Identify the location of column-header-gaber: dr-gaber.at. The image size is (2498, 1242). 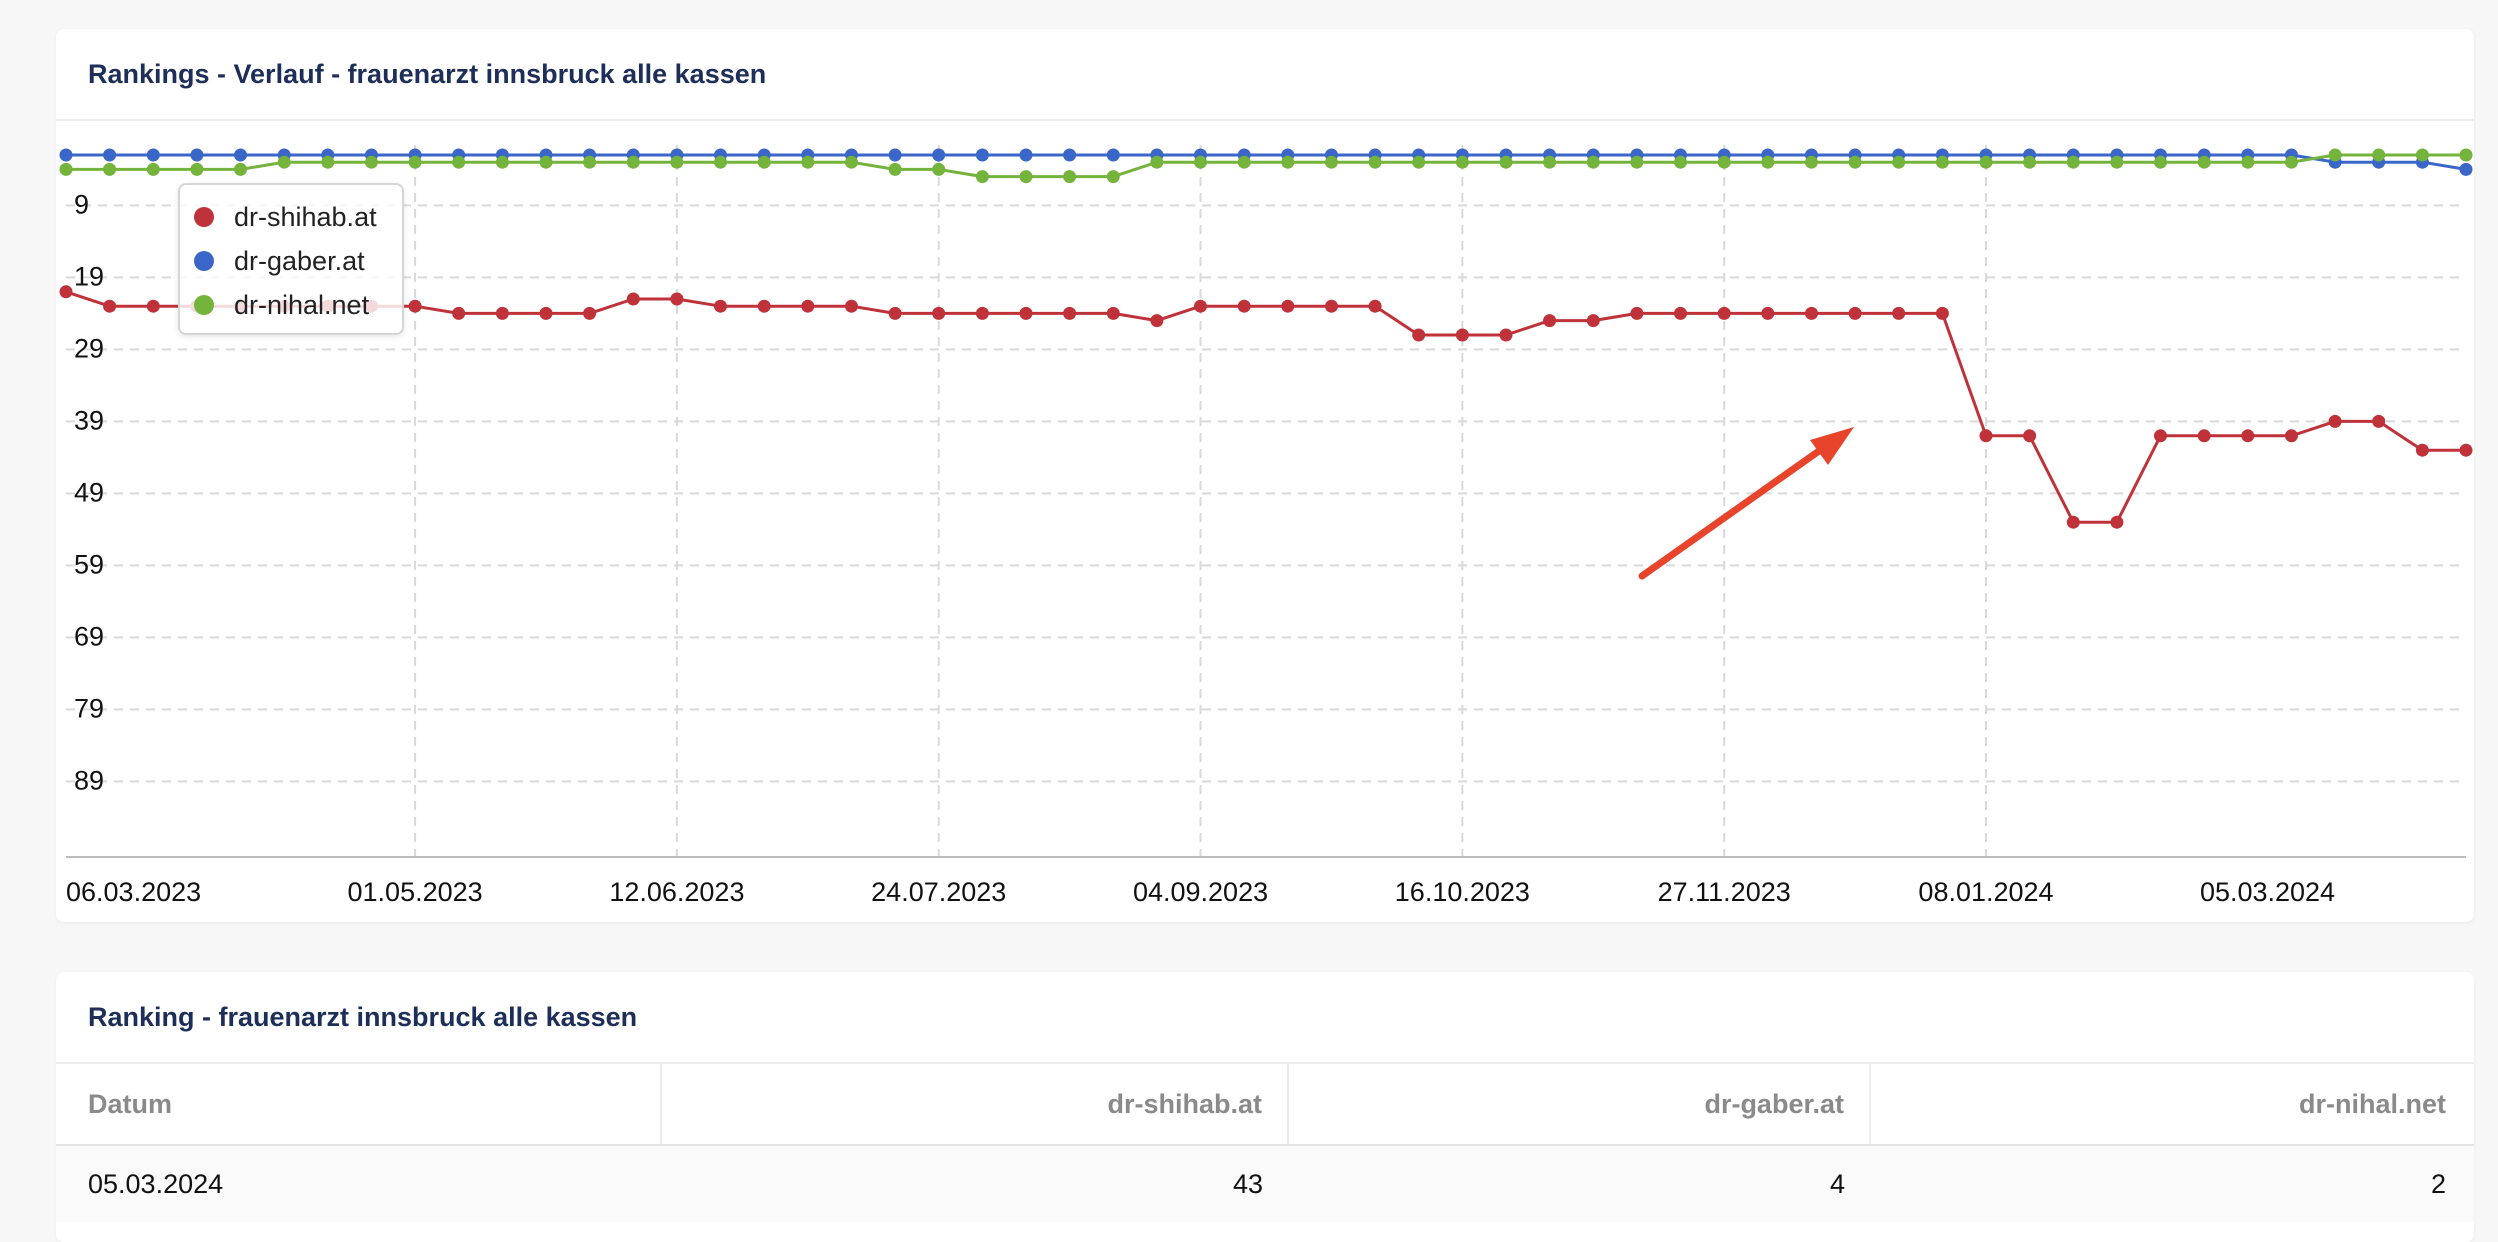
(1579, 1105).